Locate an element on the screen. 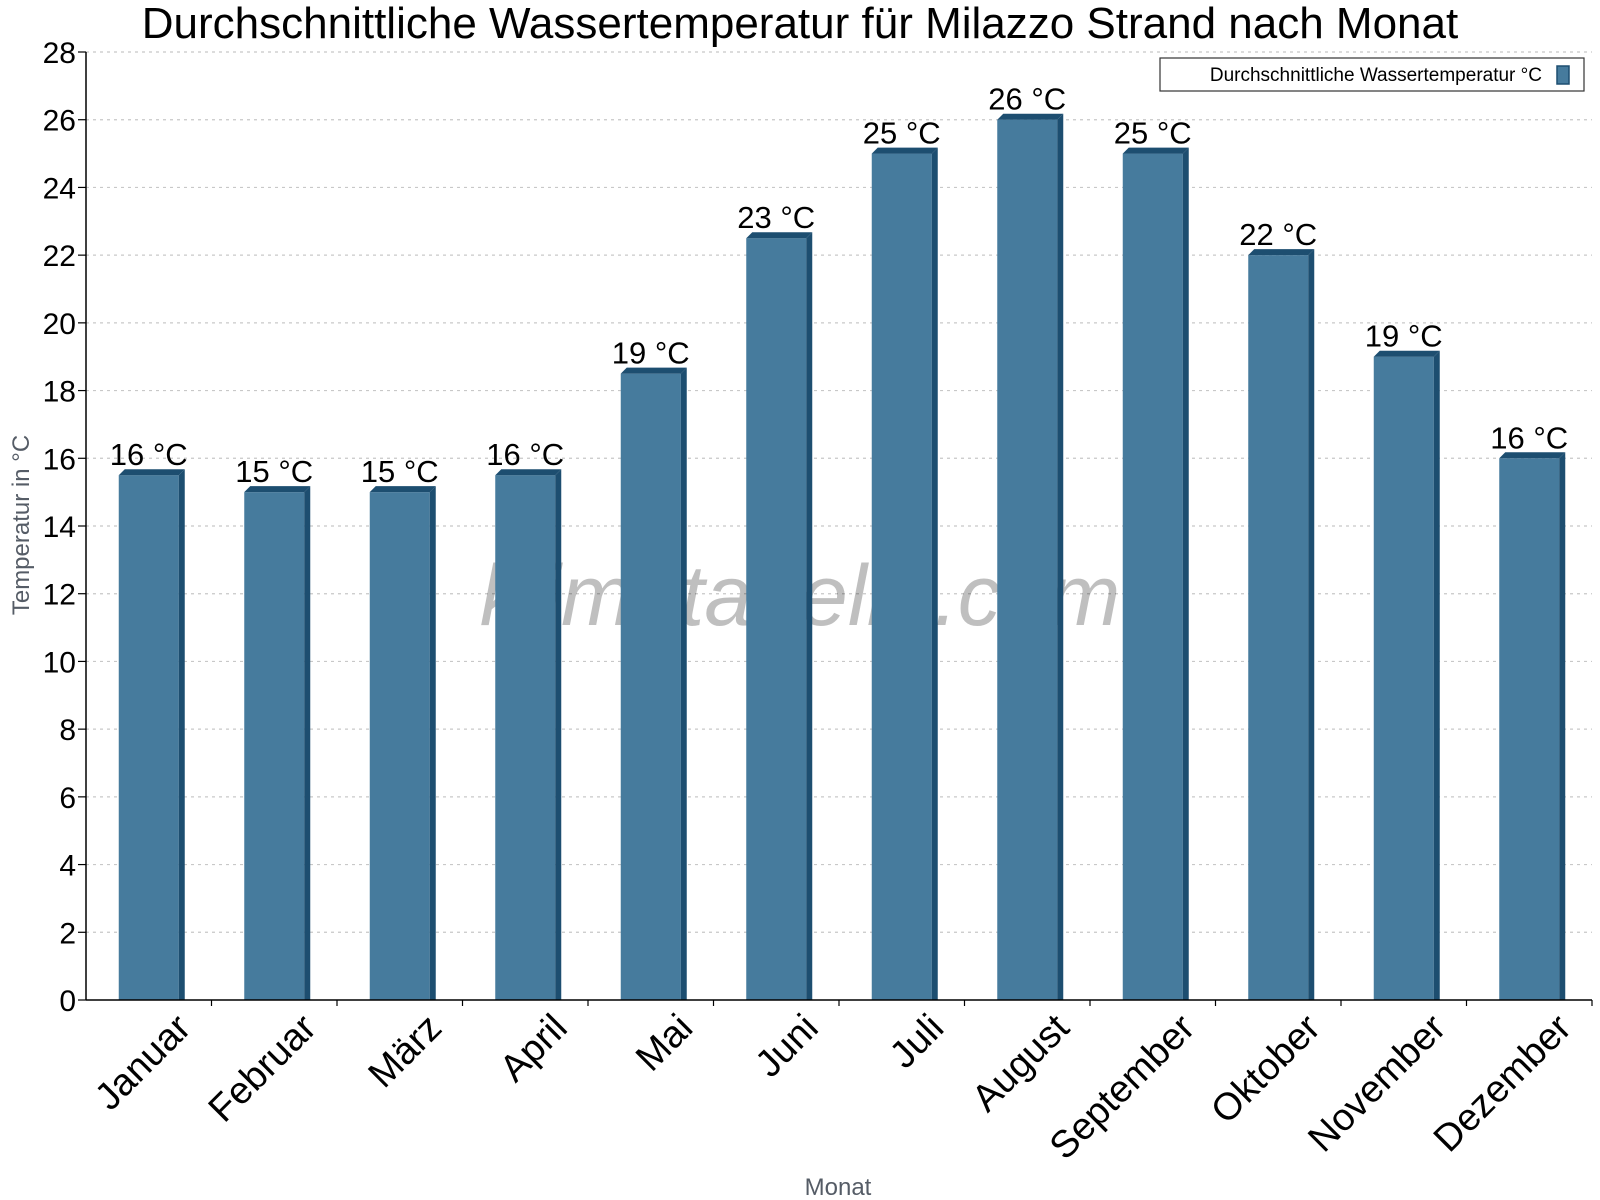  legend-box is located at coordinates (1372, 74).